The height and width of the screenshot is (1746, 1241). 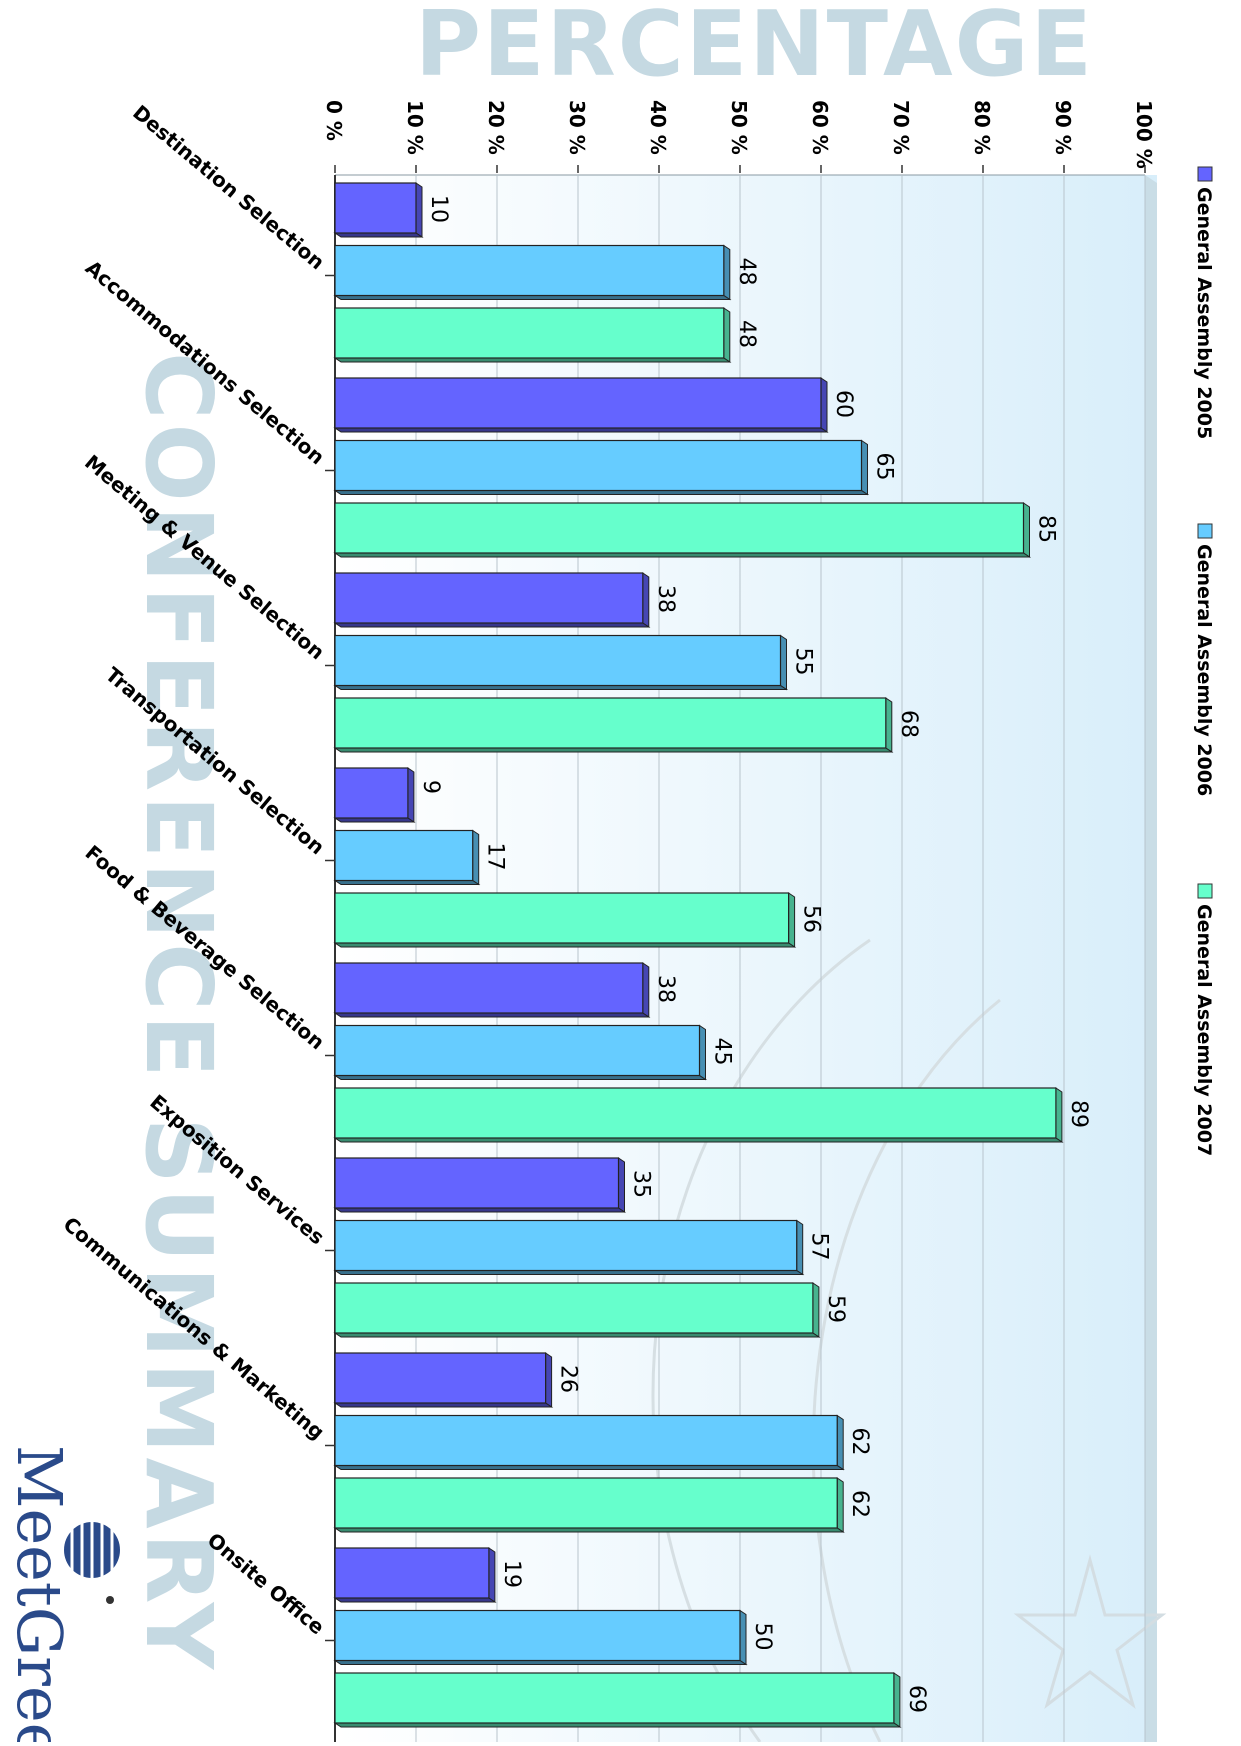 What do you see at coordinates (906, 1370) in the screenshot?
I see `arc-decoration` at bounding box center [906, 1370].